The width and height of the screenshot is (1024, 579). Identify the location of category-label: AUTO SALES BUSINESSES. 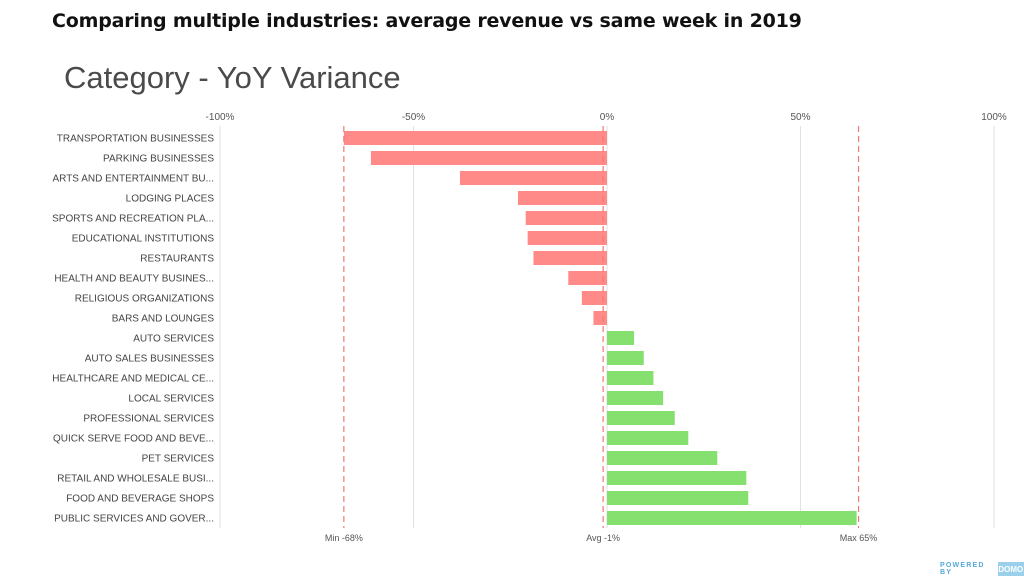
(150, 359).